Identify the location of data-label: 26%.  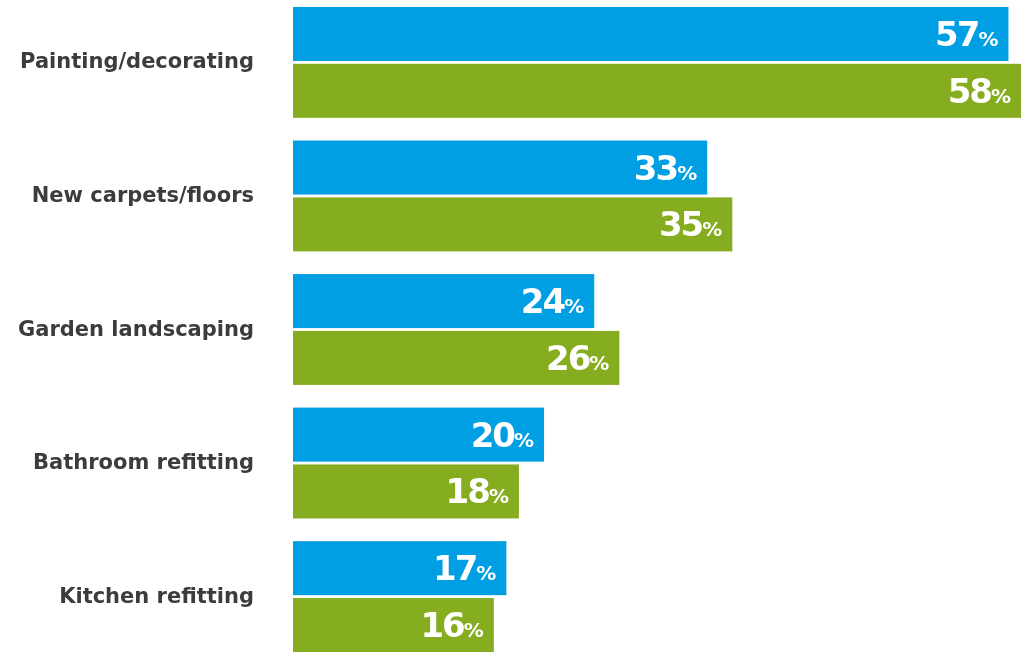
(577, 357).